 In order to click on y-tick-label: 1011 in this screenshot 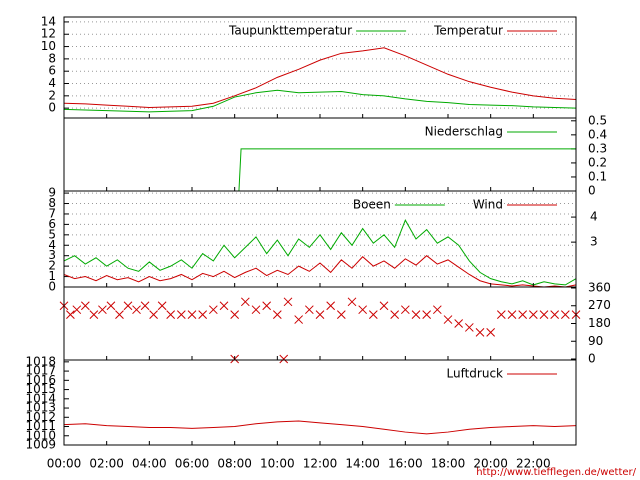, I will do `click(40, 426)`.